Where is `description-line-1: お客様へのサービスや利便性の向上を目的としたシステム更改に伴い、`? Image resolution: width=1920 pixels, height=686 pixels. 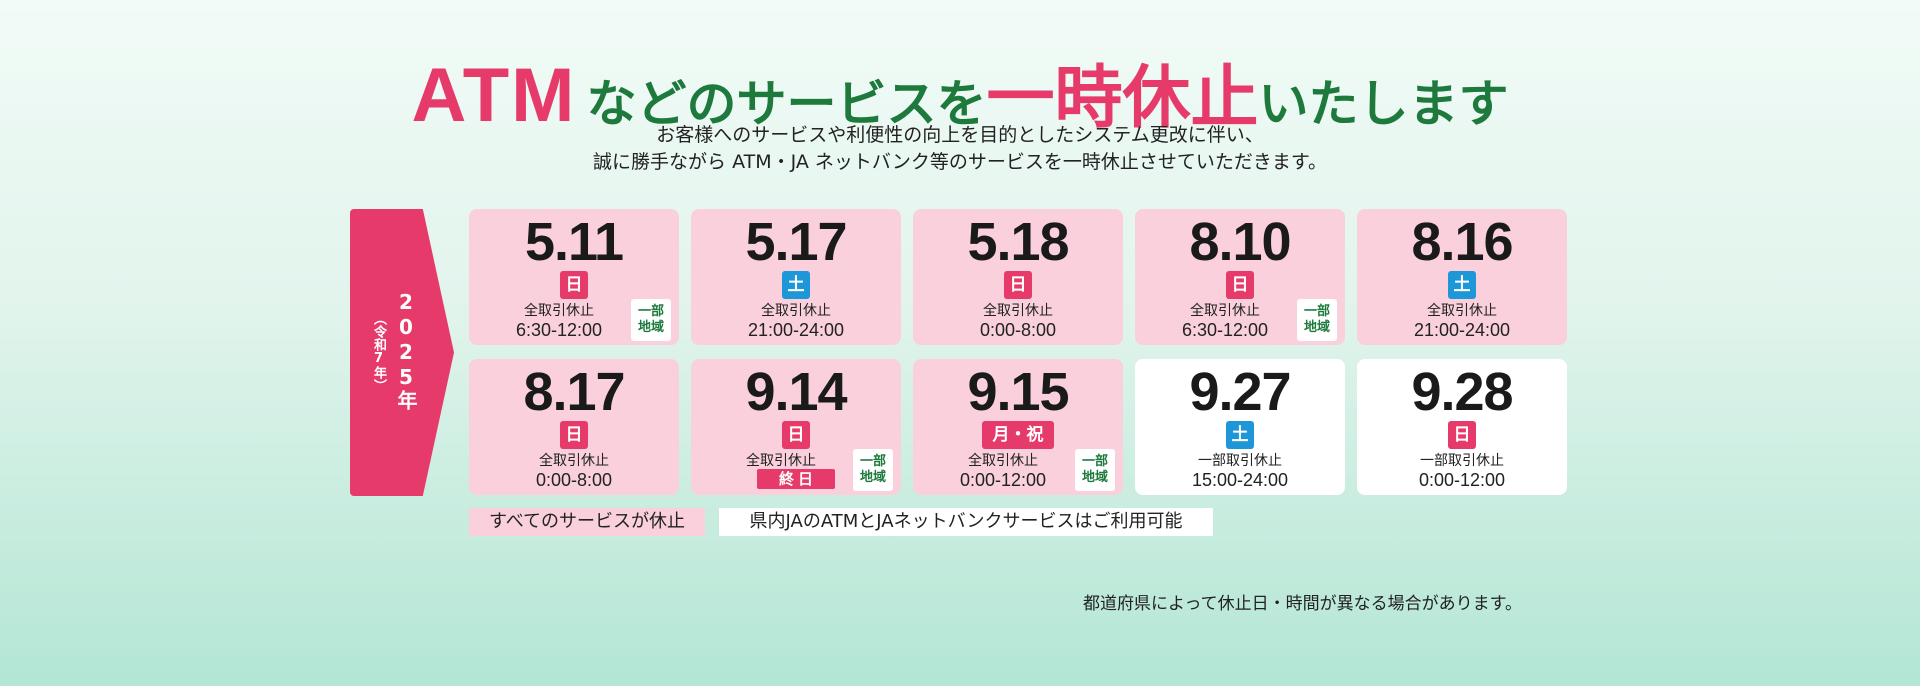 description-line-1: お客様へのサービスや利便性の向上を目的としたシステム更改に伴い、 is located at coordinates (960, 135).